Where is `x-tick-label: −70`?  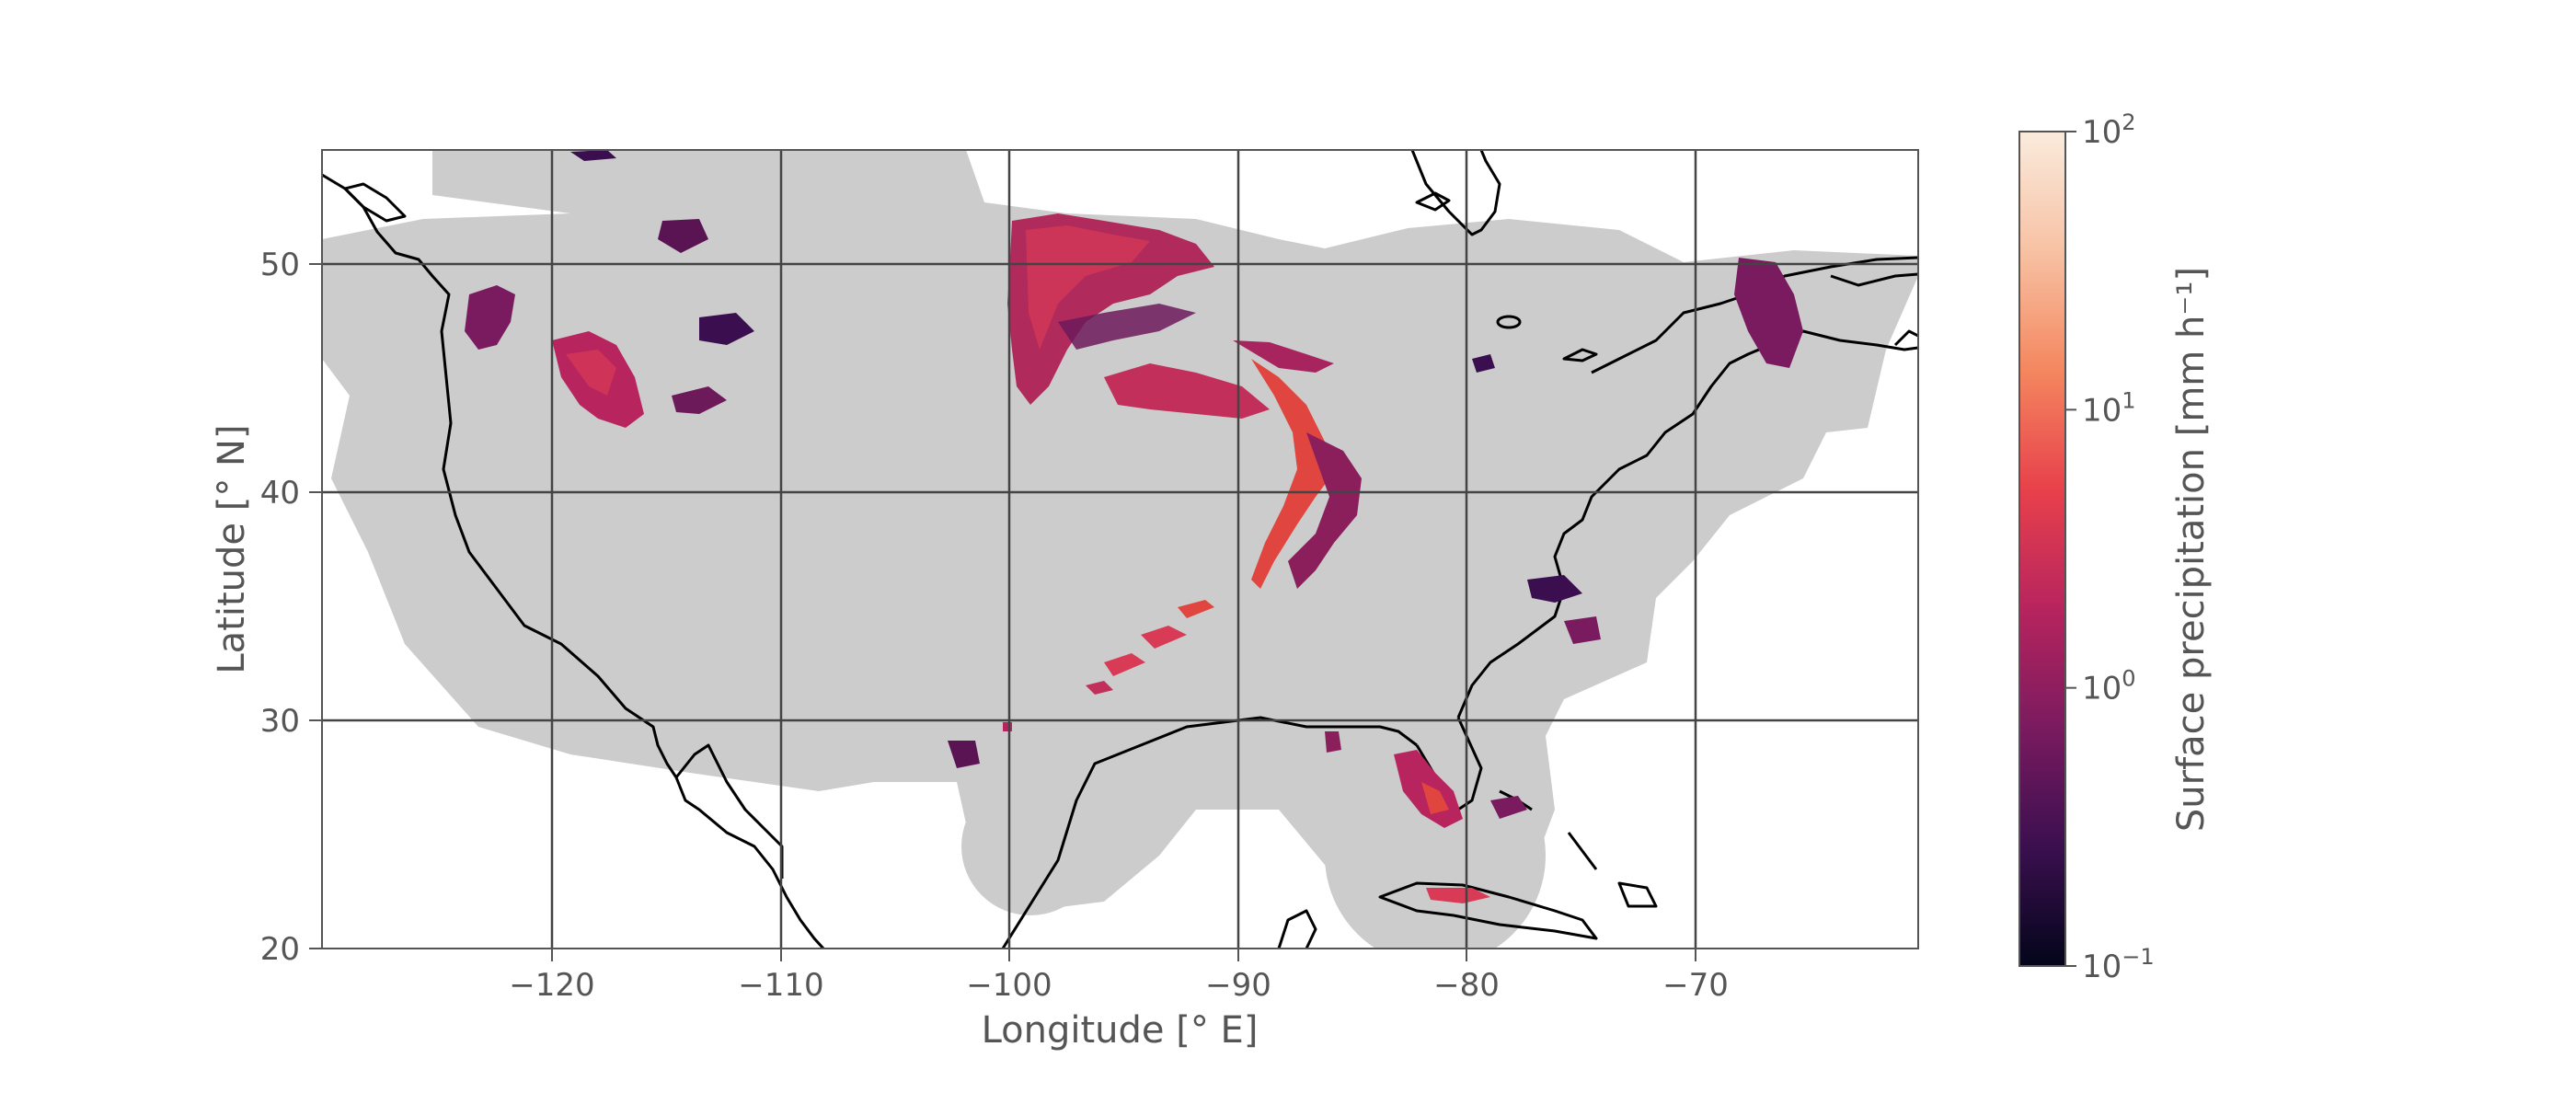 x-tick-label: −70 is located at coordinates (1695, 985).